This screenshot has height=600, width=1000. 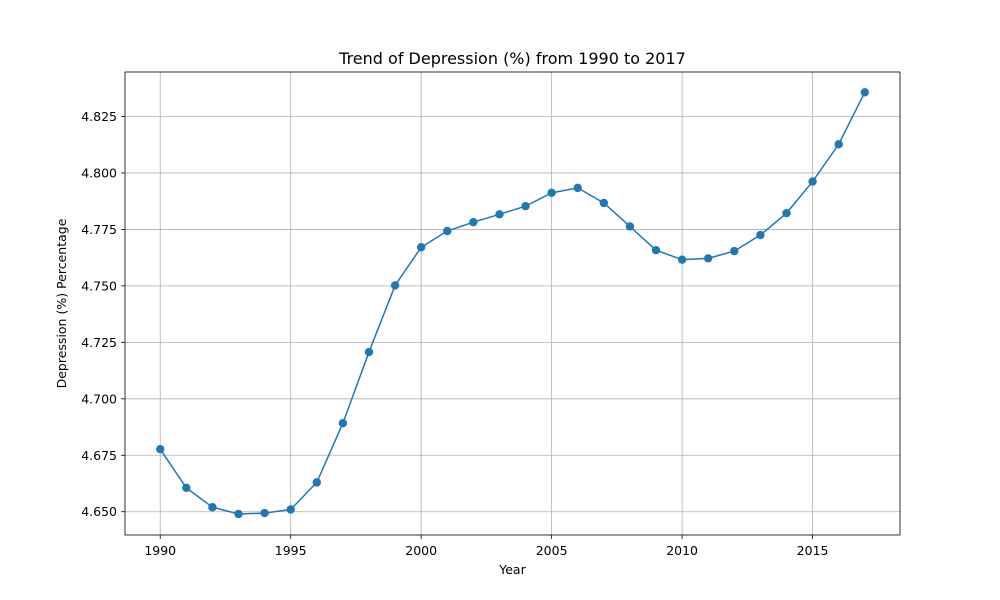 What do you see at coordinates (160, 550) in the screenshot?
I see `x-tick-label: 1990` at bounding box center [160, 550].